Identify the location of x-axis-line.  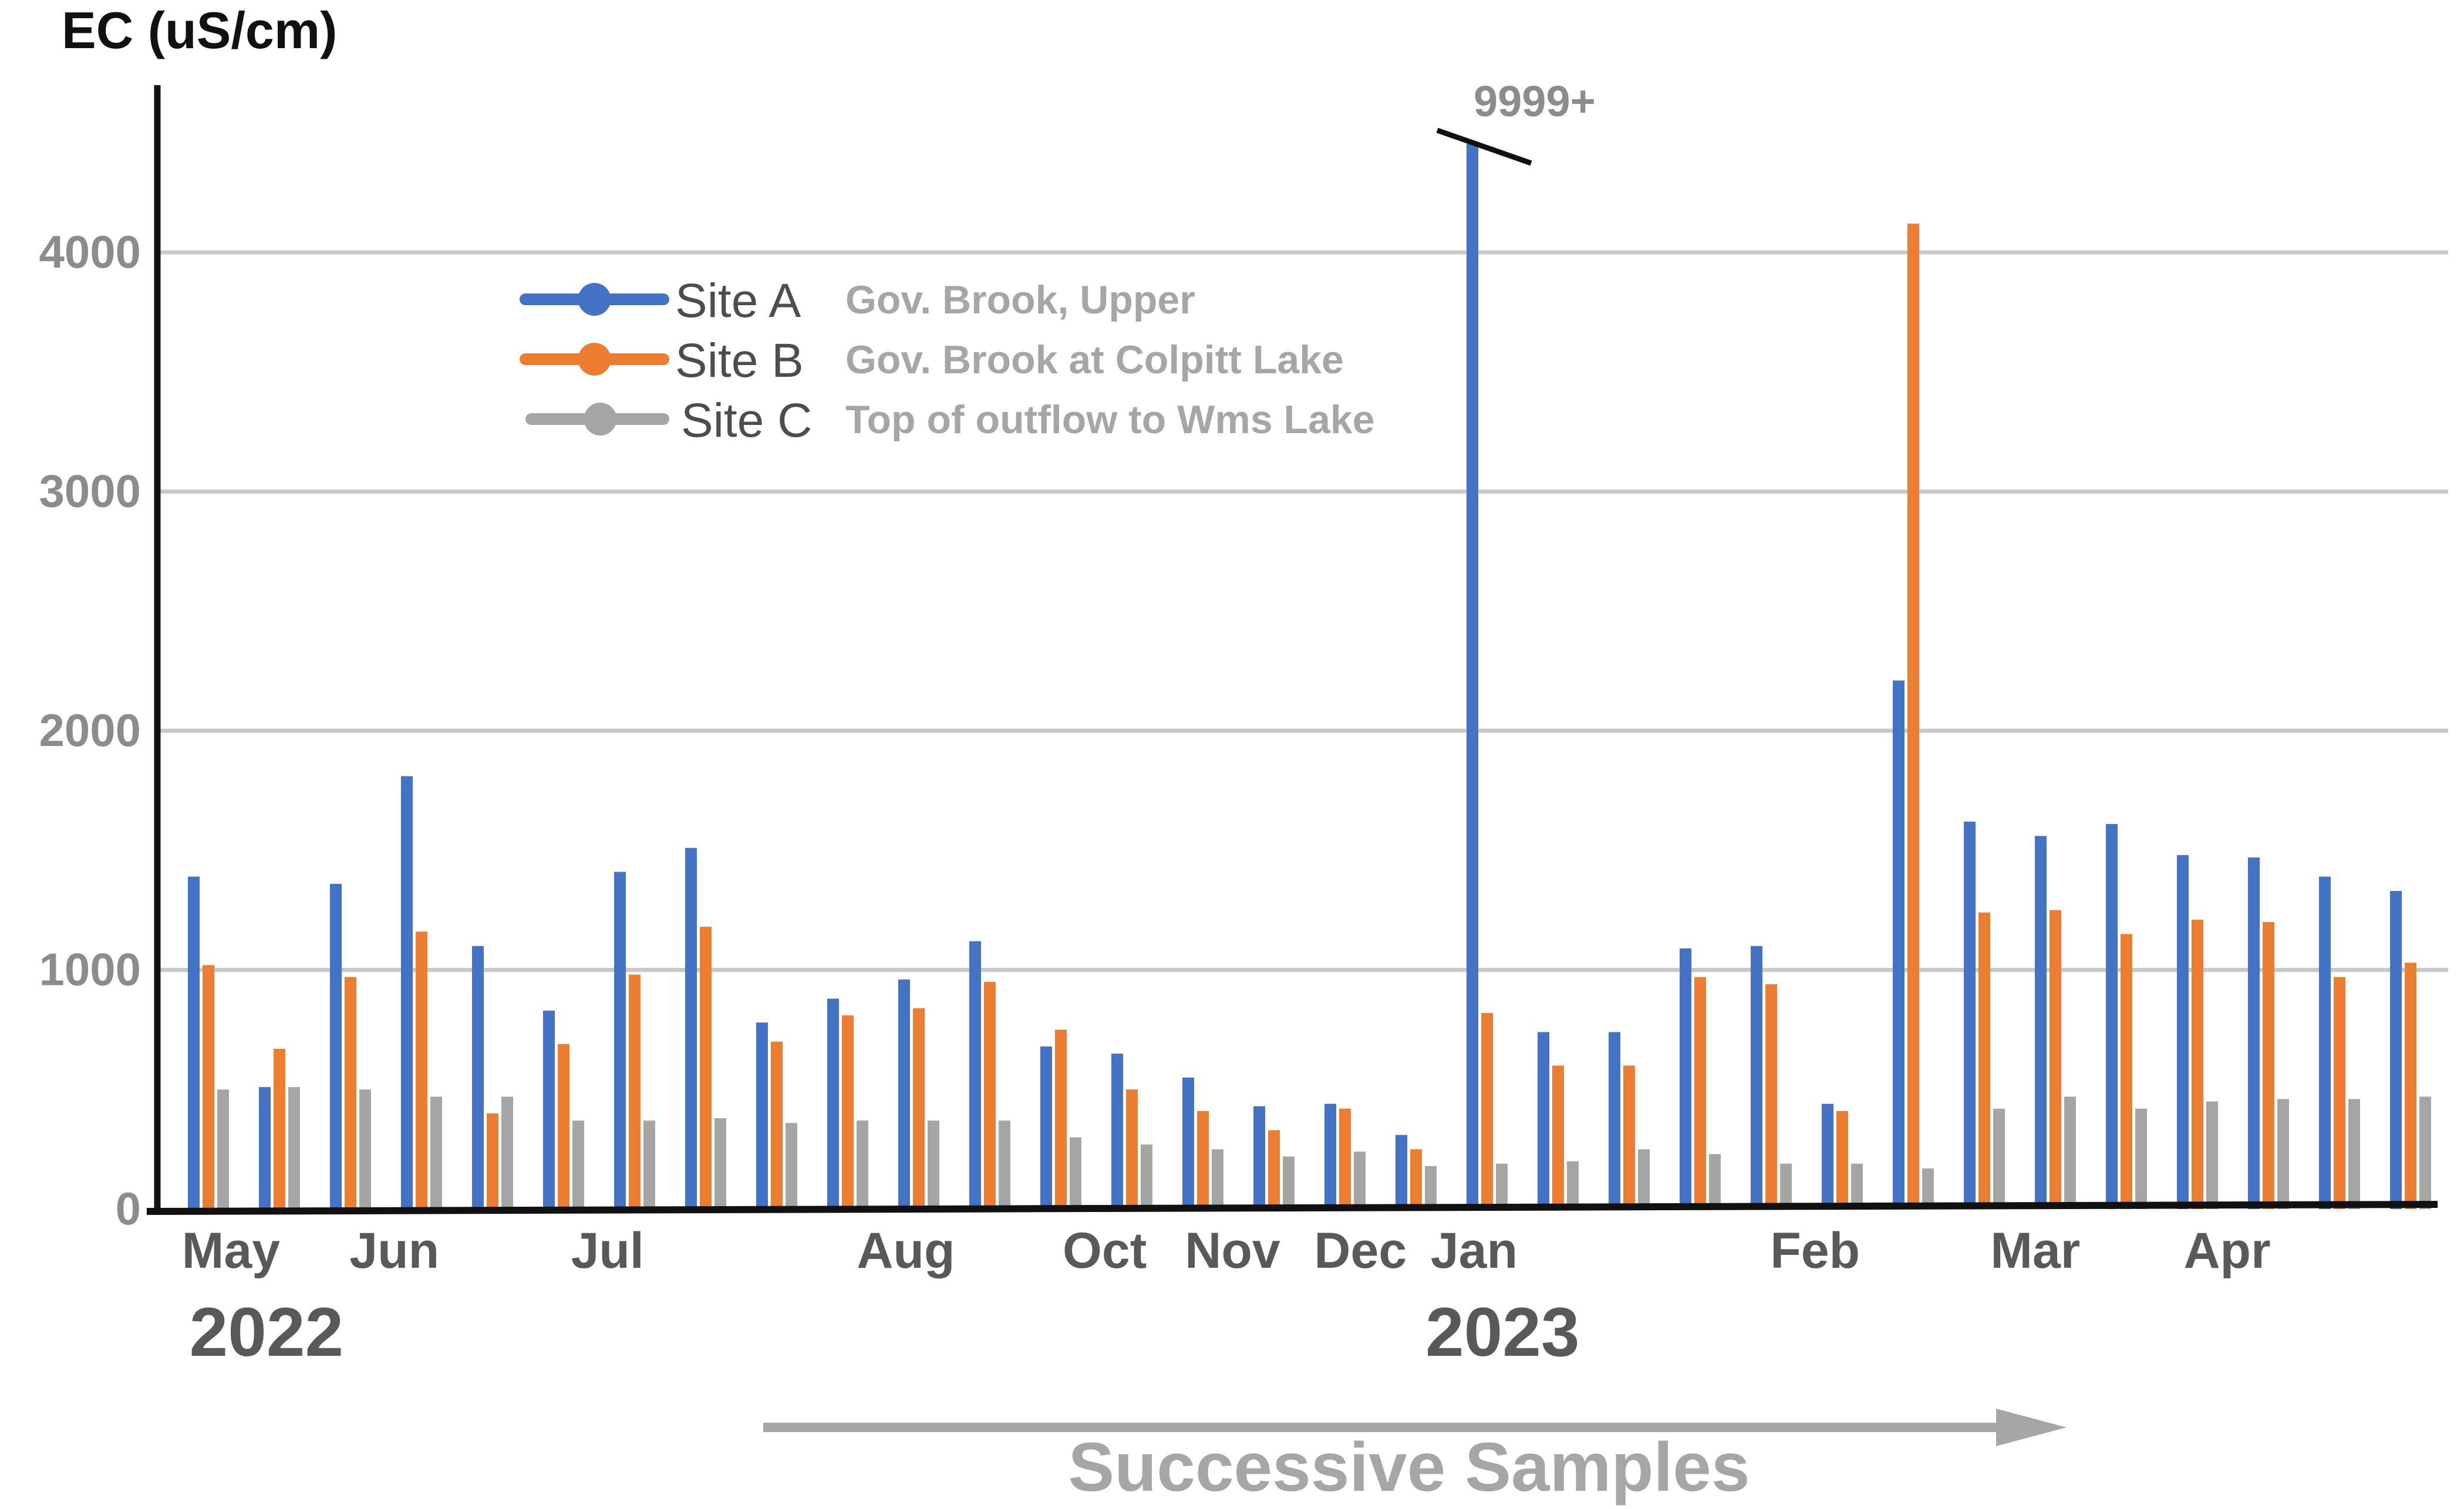
(1292, 1208).